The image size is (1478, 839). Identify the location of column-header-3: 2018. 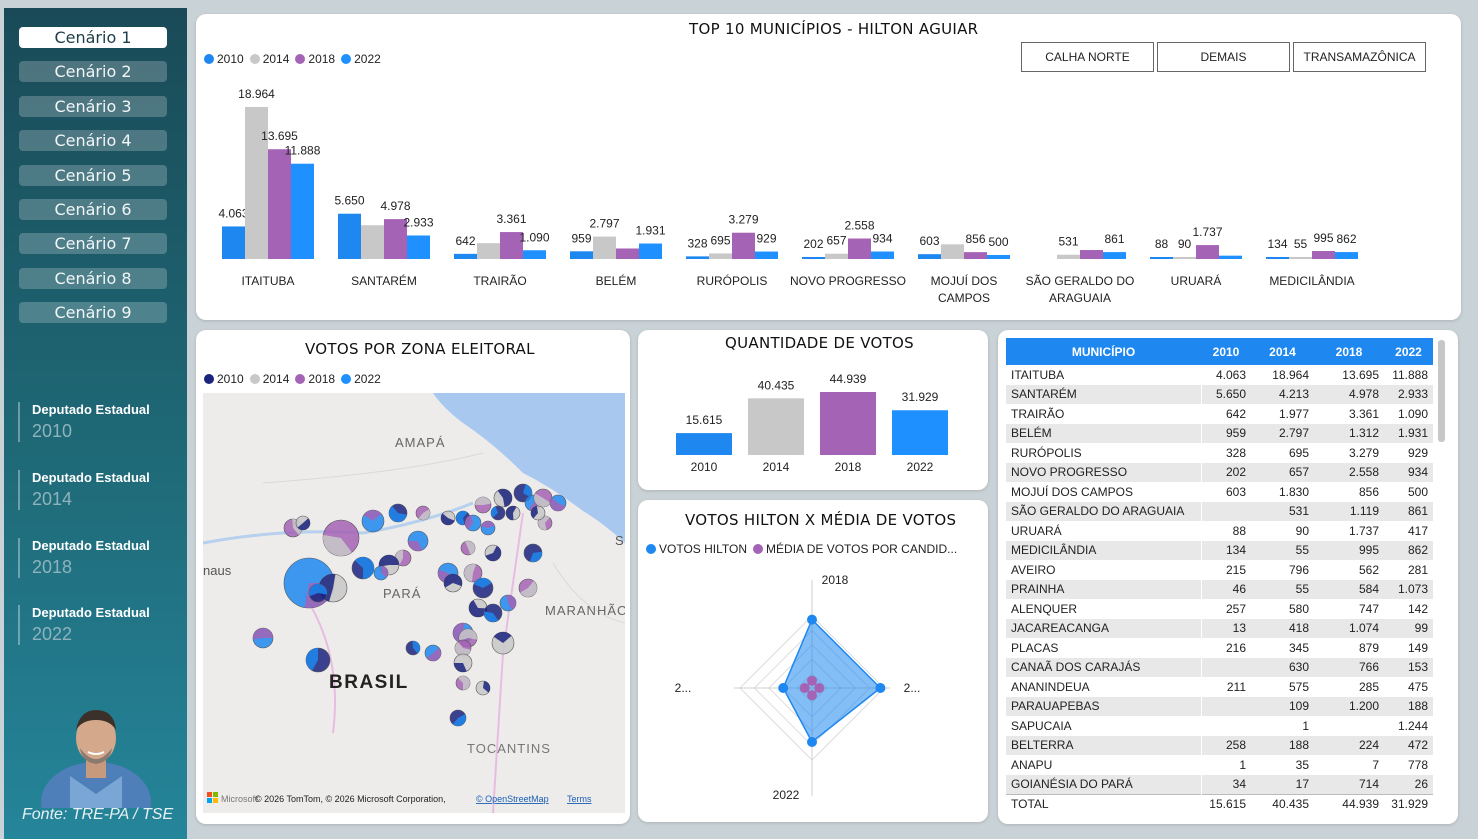
(1349, 351).